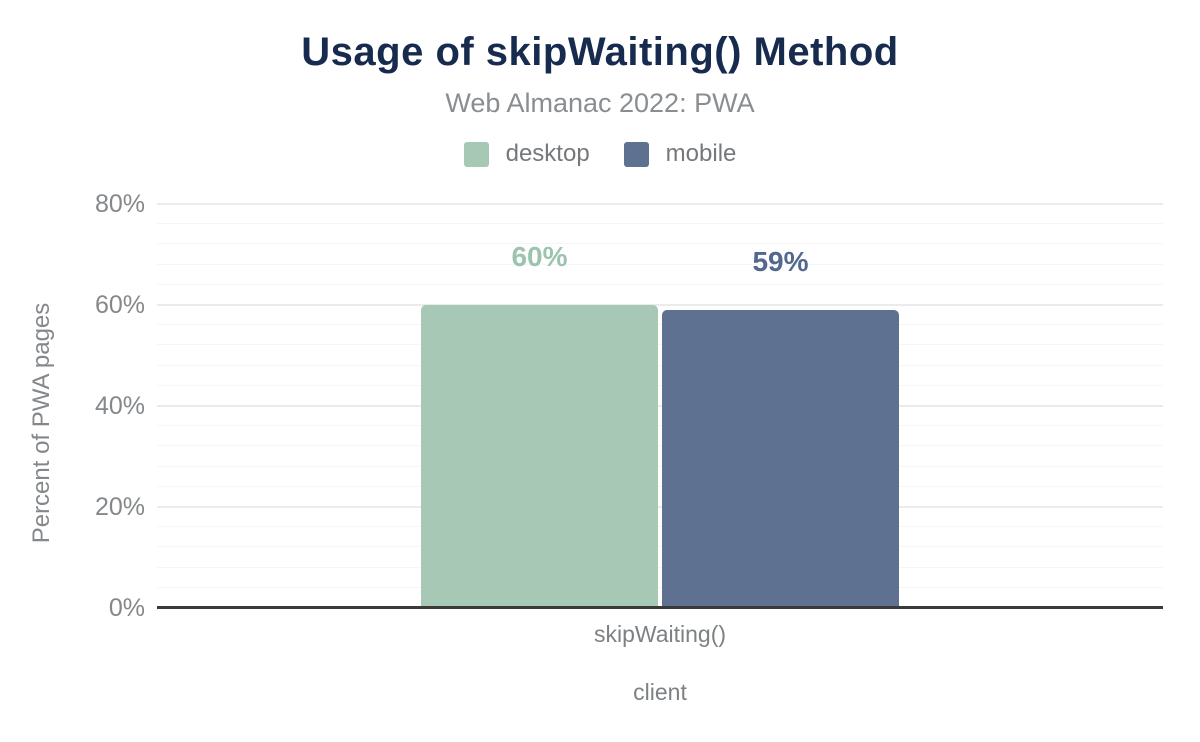 This screenshot has height=742, width=1200. I want to click on legend-item-desktop: desktop, so click(526, 154).